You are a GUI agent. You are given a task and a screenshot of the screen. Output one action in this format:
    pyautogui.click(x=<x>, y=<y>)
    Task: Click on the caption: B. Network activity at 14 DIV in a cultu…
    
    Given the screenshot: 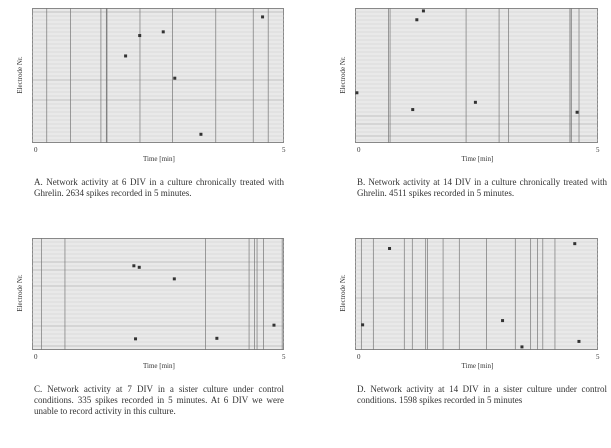 What is the action you would take?
    pyautogui.click(x=482, y=187)
    